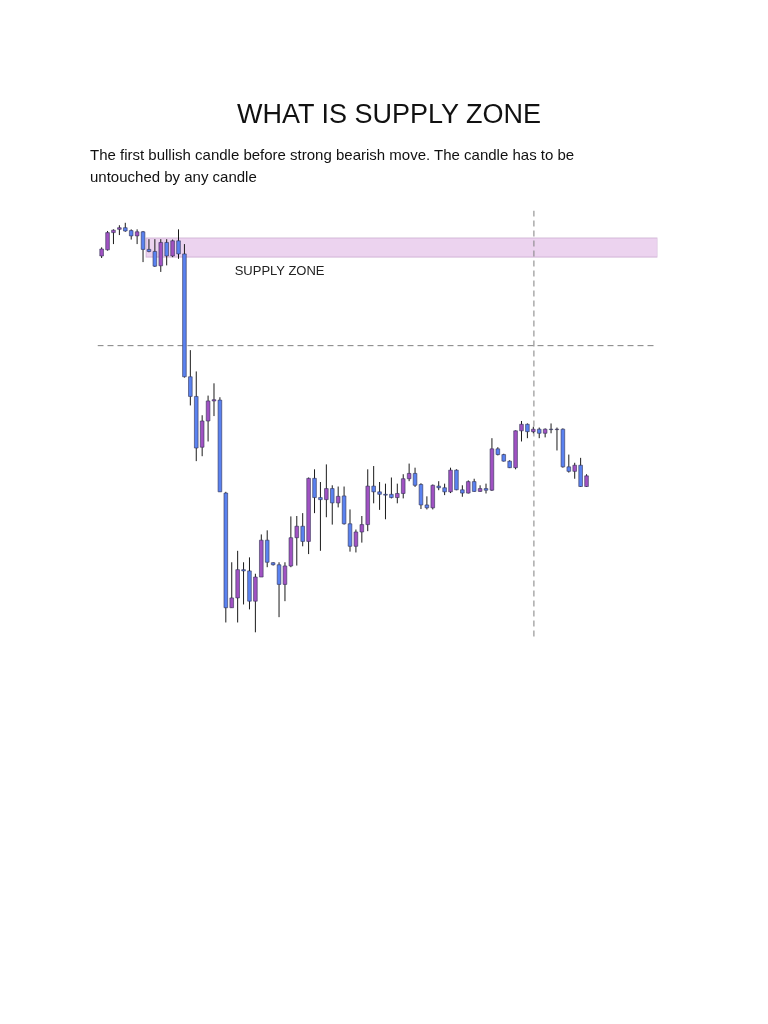  I want to click on band-label: SUPPLY ZONE, so click(279, 270).